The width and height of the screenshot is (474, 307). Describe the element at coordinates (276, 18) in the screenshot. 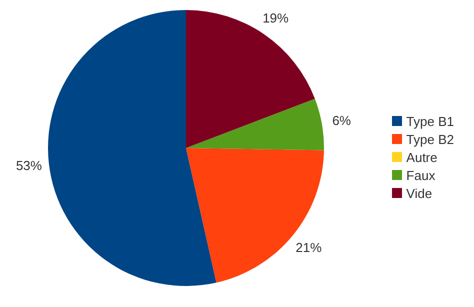

I see `data-label: 19%` at that location.